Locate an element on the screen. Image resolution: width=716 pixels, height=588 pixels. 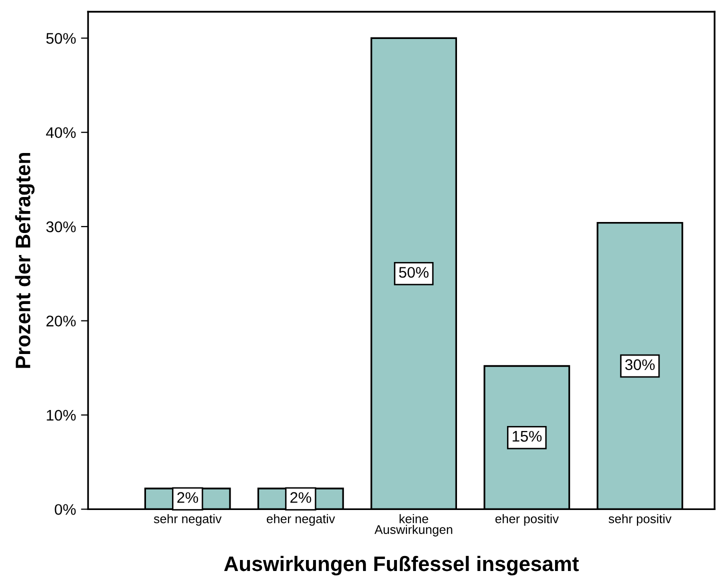
y-tick-label: 40% is located at coordinates (61, 132).